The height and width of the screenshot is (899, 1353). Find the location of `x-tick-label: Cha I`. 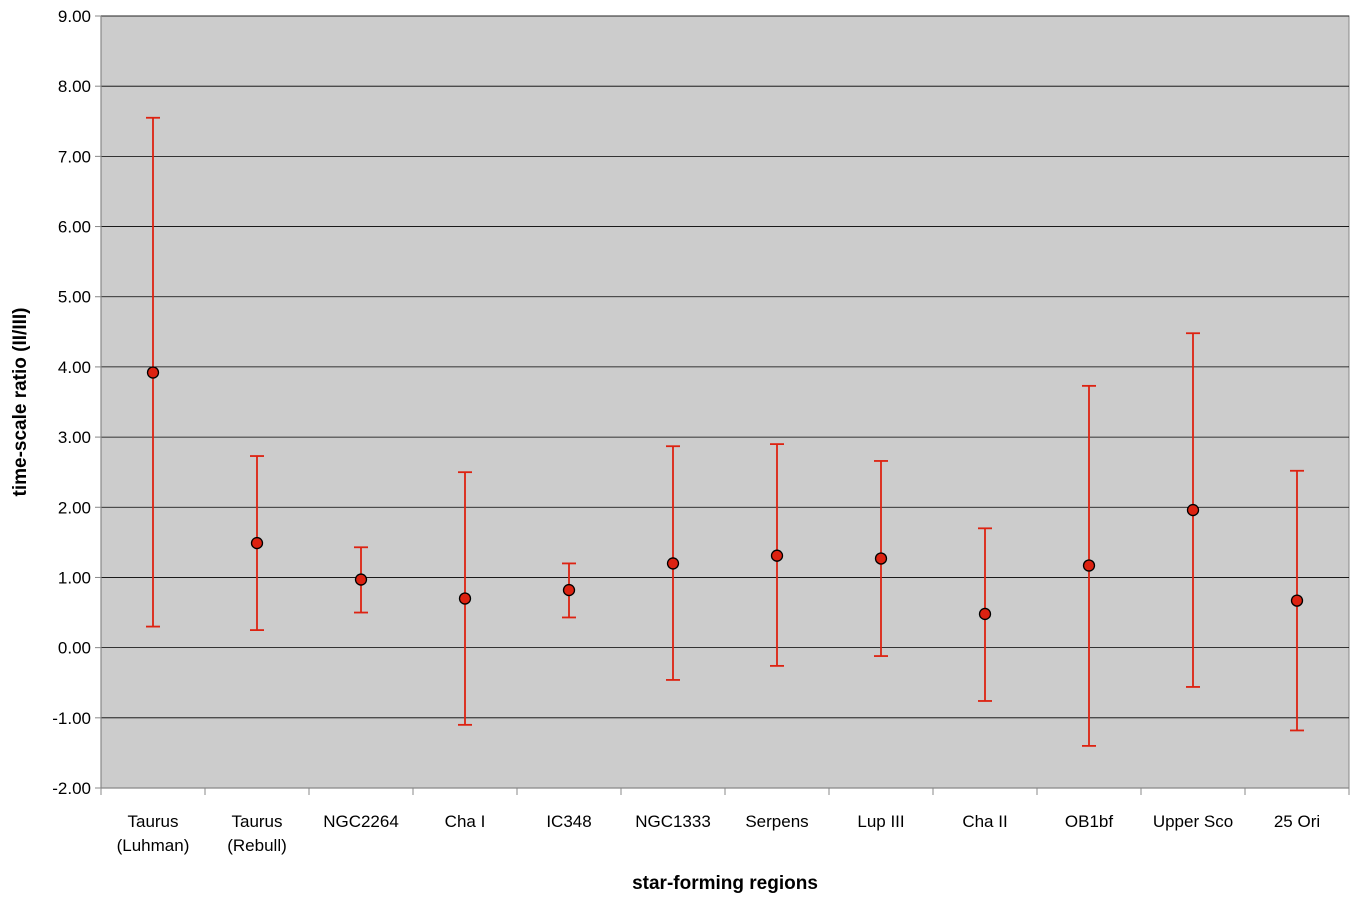

x-tick-label: Cha I is located at coordinates (465, 821).